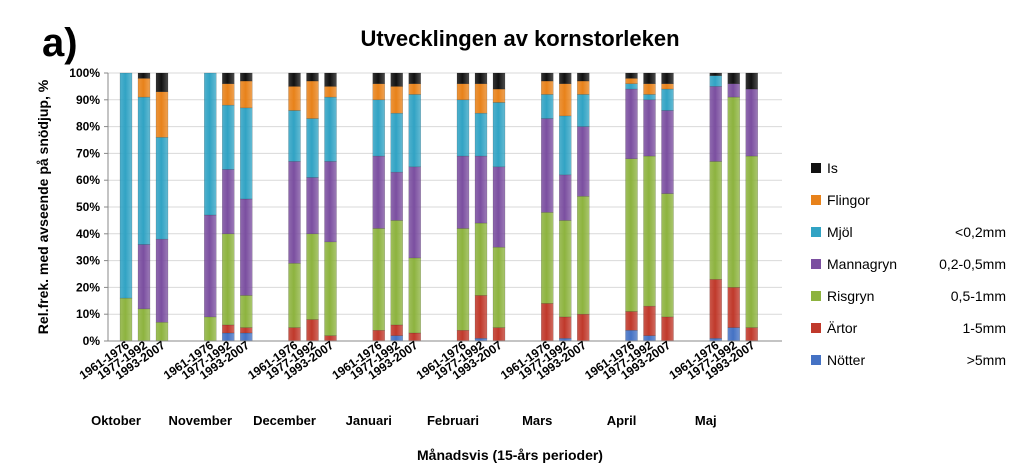 Image resolution: width=1024 pixels, height=469 pixels. I want to click on legend-size: 1-5mm, so click(984, 328).